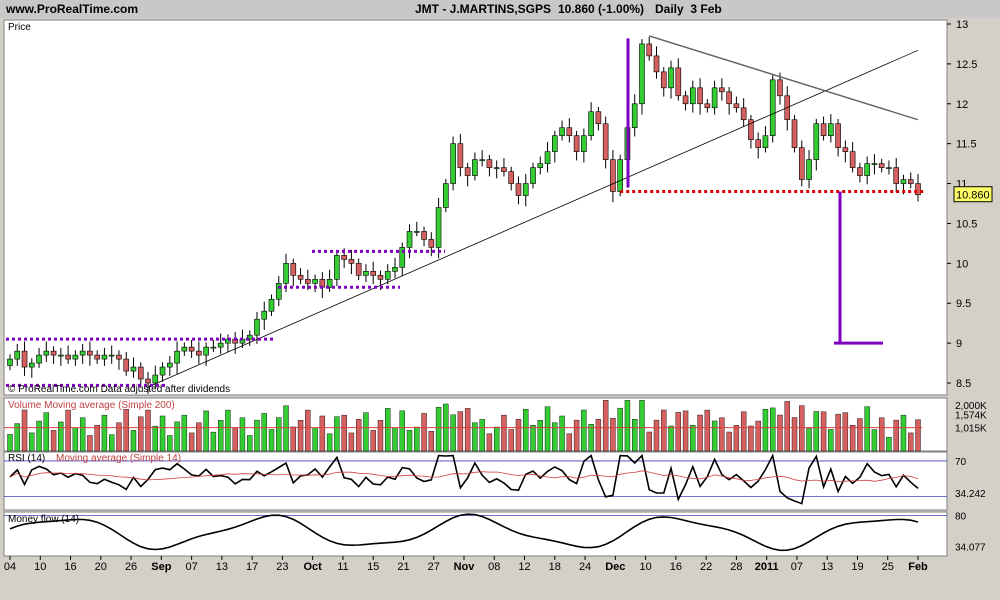  Describe the element at coordinates (966, 224) in the screenshot. I see `price-tick-label: 10.5` at that location.